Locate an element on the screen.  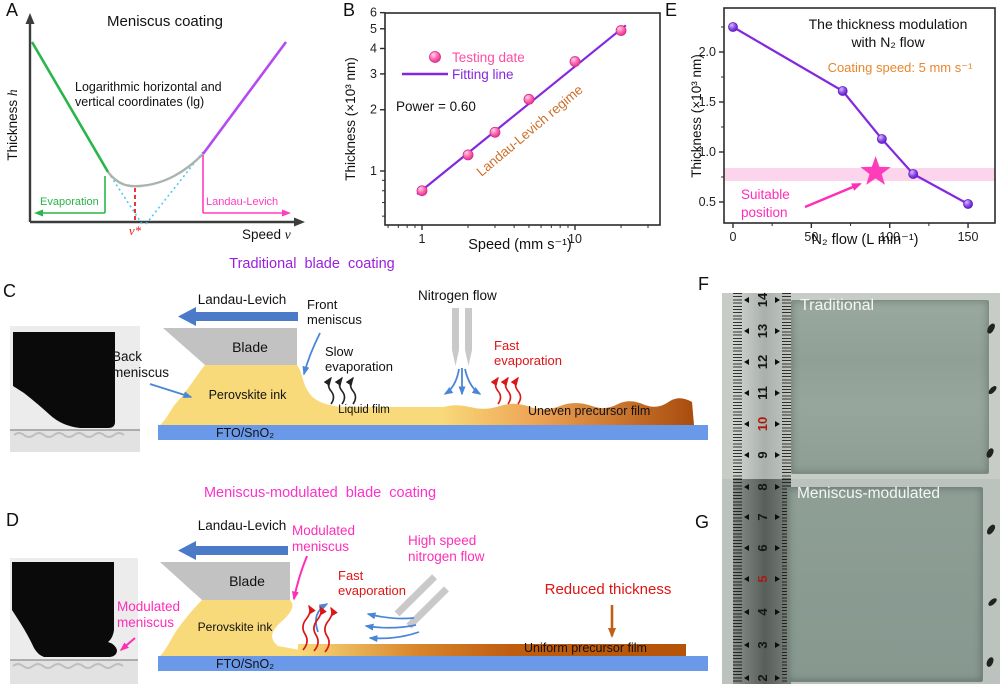
y-tick-label: 1.0 is located at coordinates (707, 152).